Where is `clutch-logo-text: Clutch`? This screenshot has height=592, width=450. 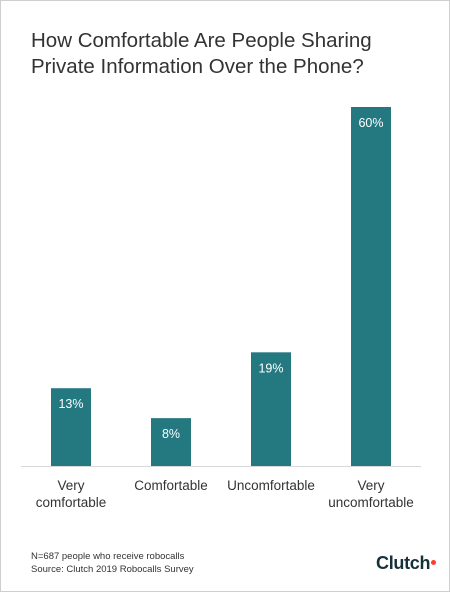
clutch-logo-text: Clutch is located at coordinates (403, 563).